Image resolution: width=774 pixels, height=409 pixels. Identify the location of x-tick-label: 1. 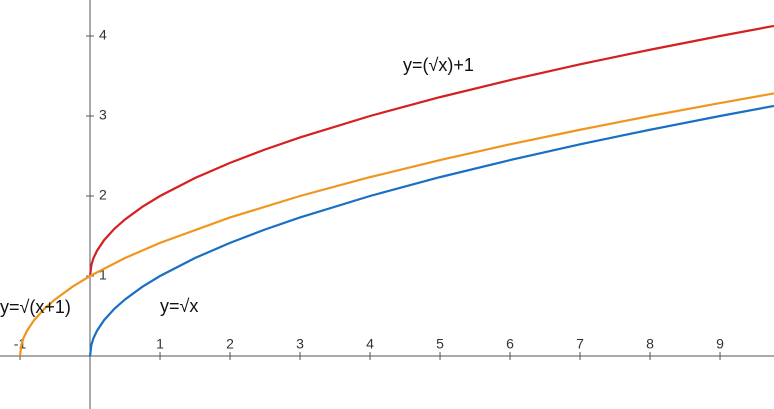
(160, 344).